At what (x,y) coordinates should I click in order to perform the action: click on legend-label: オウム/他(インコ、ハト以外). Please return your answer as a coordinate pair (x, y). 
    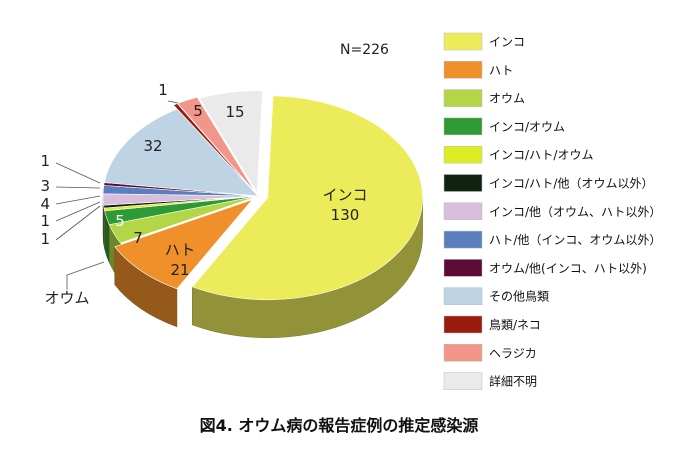
    Looking at the image, I should click on (568, 268).